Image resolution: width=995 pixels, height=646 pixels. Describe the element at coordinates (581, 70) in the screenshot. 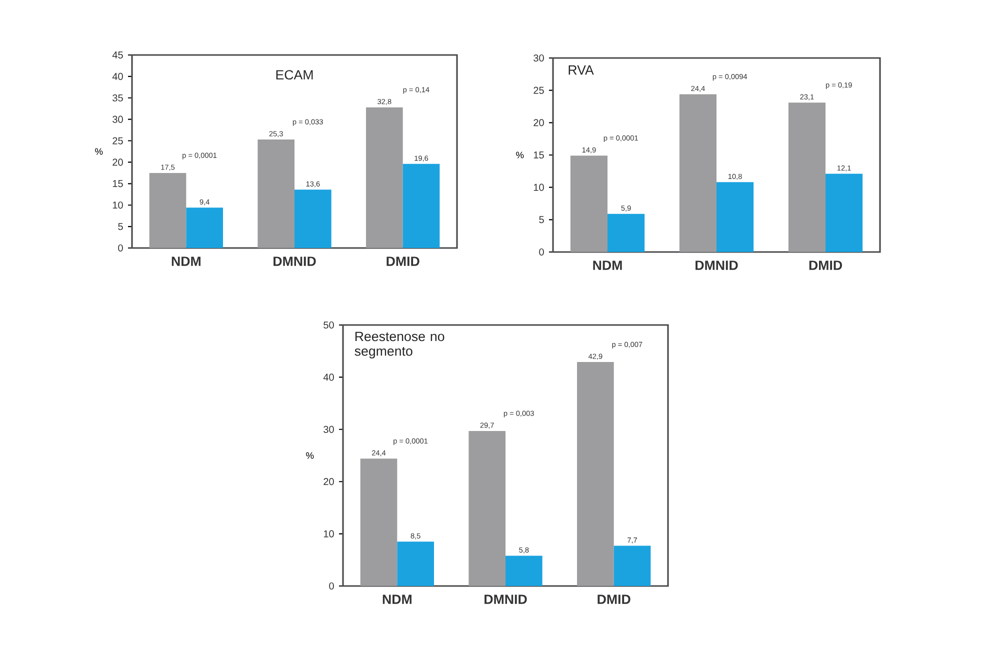

I see `chart-title: RVA` at that location.